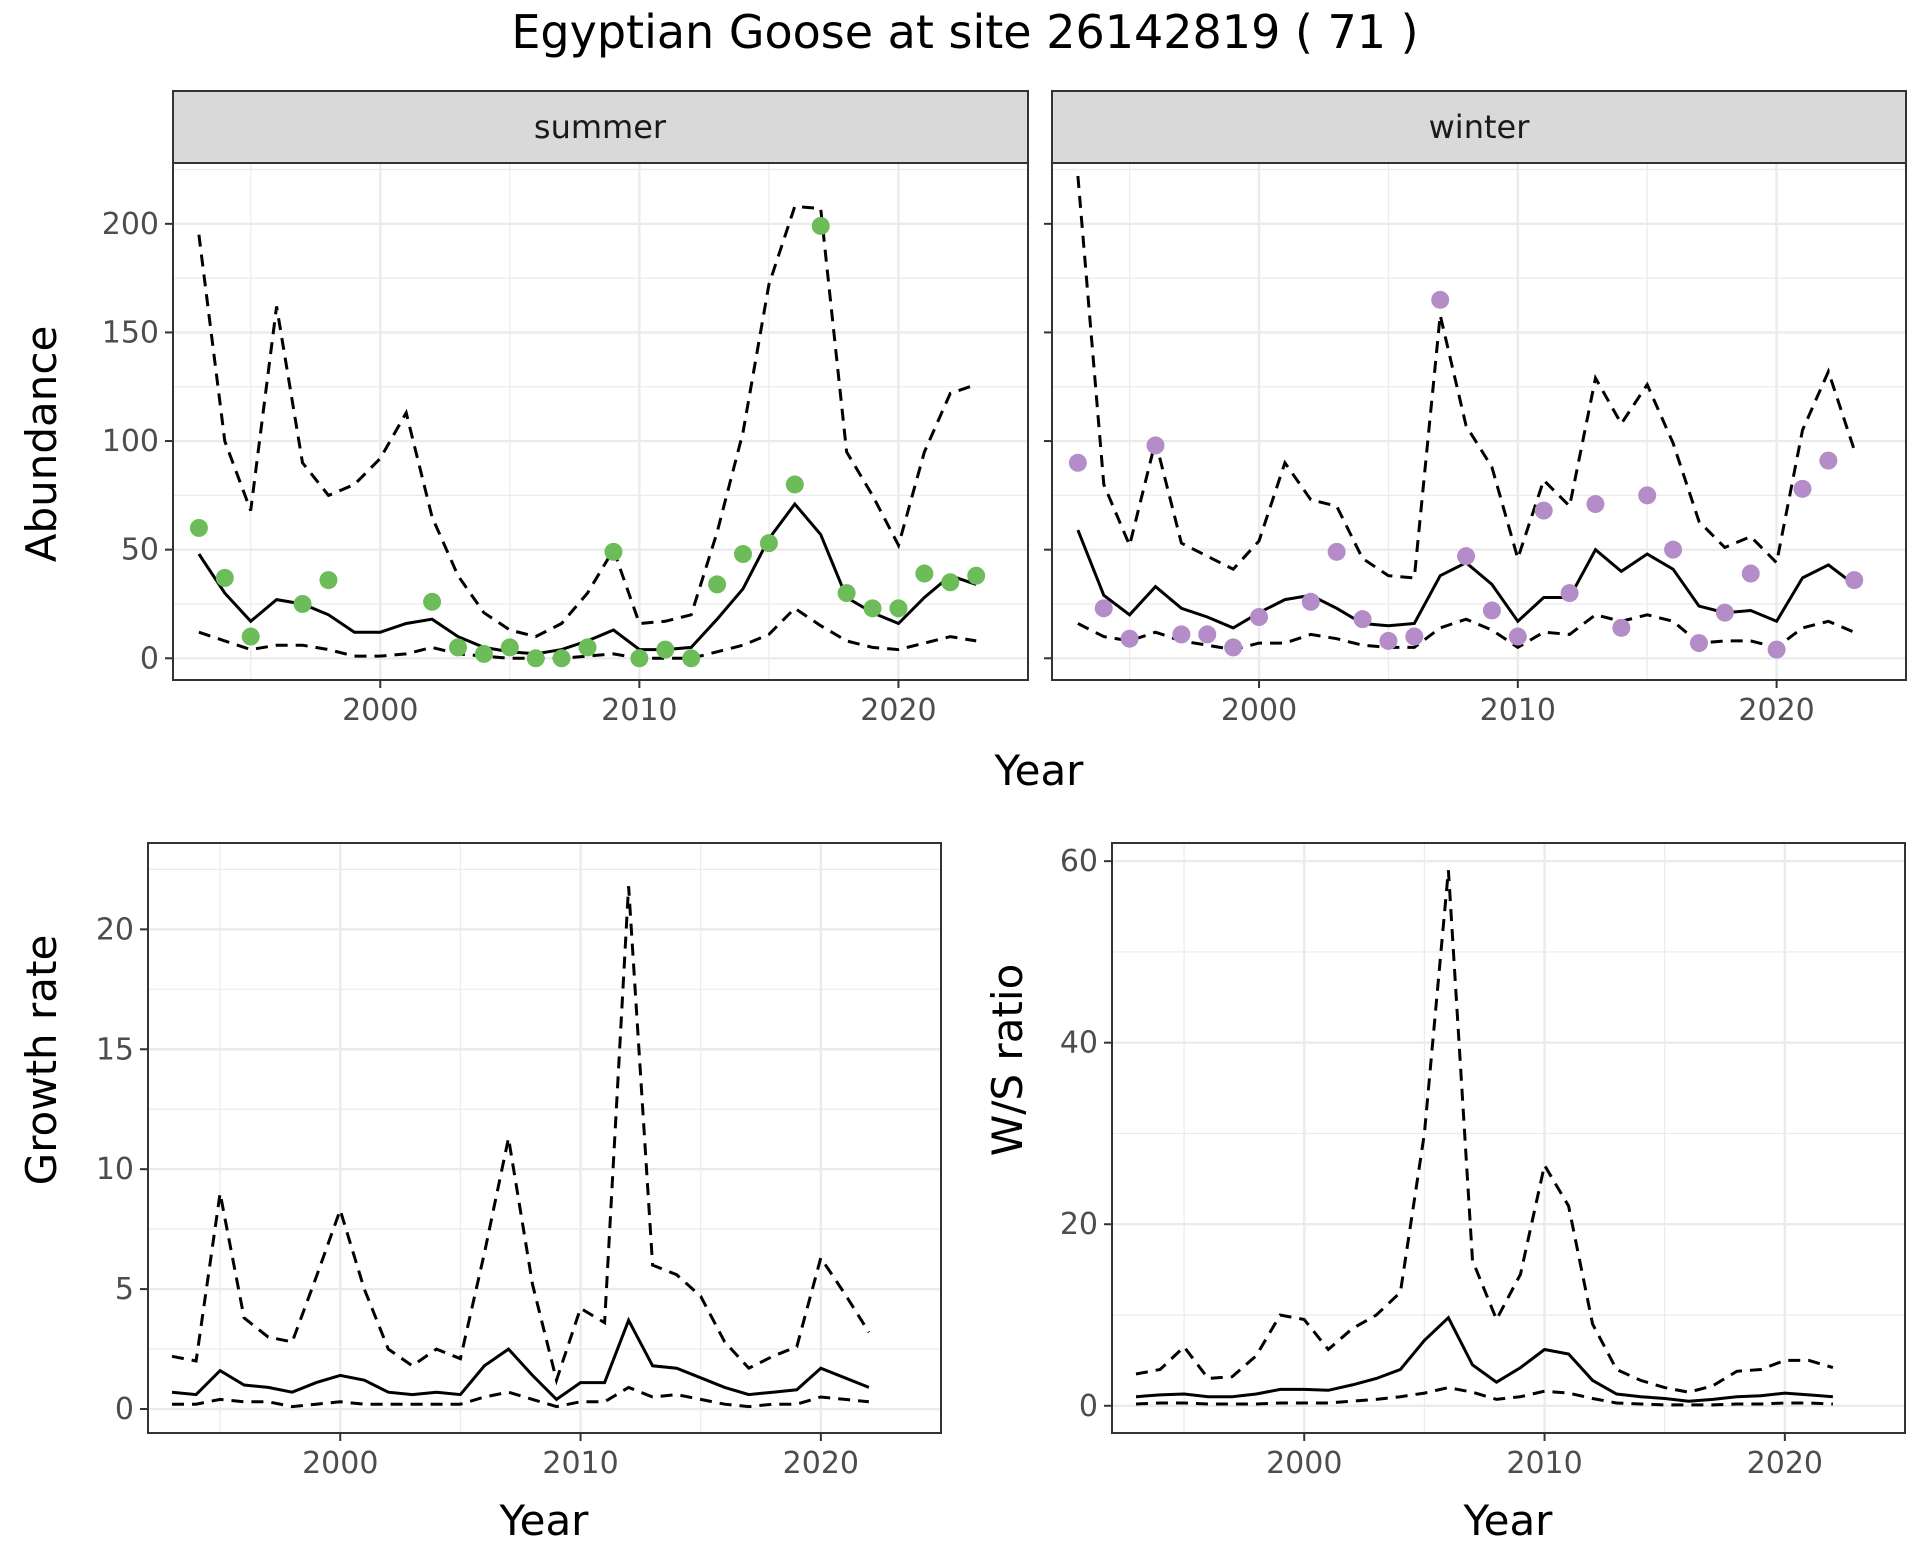 This screenshot has height=1560, width=1920. I want to click on ws-estimate-line, so click(1484, 1359).